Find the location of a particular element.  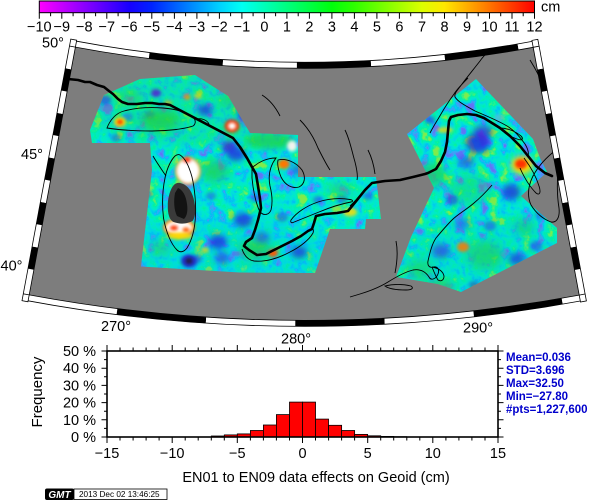

svg-text: 20 % is located at coordinates (79, 404).